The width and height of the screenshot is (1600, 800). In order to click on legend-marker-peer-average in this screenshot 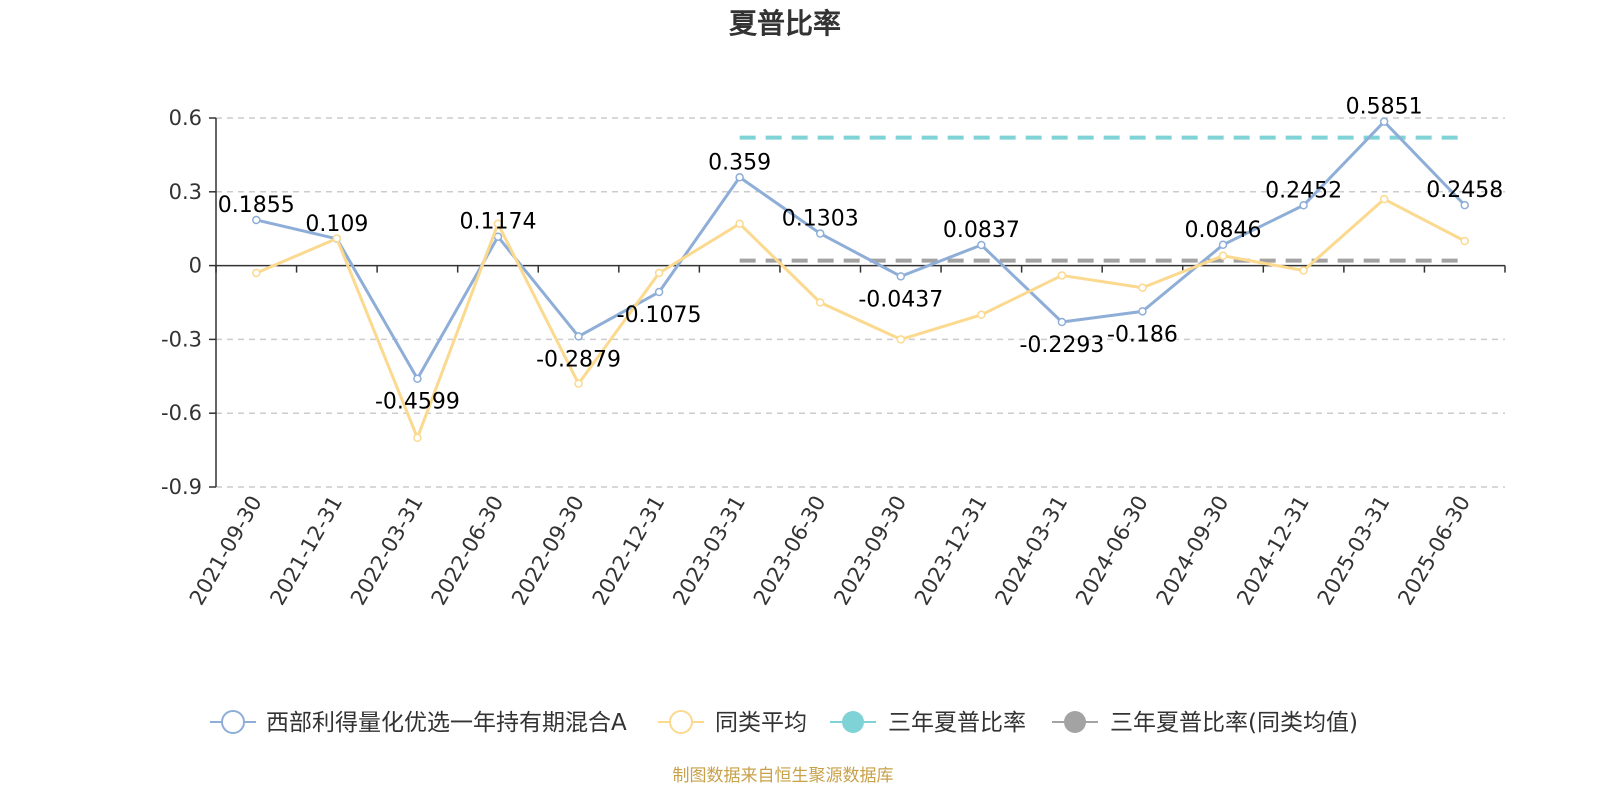, I will do `click(681, 722)`.